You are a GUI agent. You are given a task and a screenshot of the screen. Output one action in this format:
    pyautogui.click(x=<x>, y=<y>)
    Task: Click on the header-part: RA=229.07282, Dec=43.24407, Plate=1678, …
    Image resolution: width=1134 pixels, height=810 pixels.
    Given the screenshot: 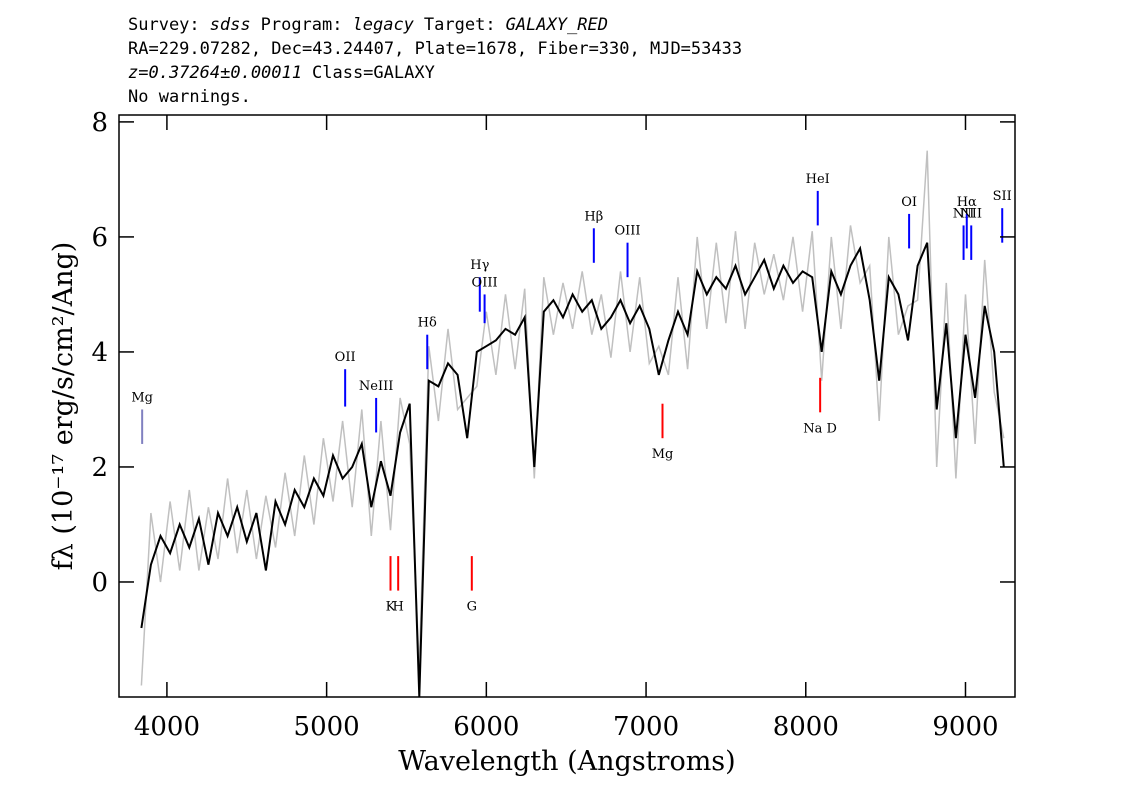 What is the action you would take?
    pyautogui.click(x=435, y=49)
    